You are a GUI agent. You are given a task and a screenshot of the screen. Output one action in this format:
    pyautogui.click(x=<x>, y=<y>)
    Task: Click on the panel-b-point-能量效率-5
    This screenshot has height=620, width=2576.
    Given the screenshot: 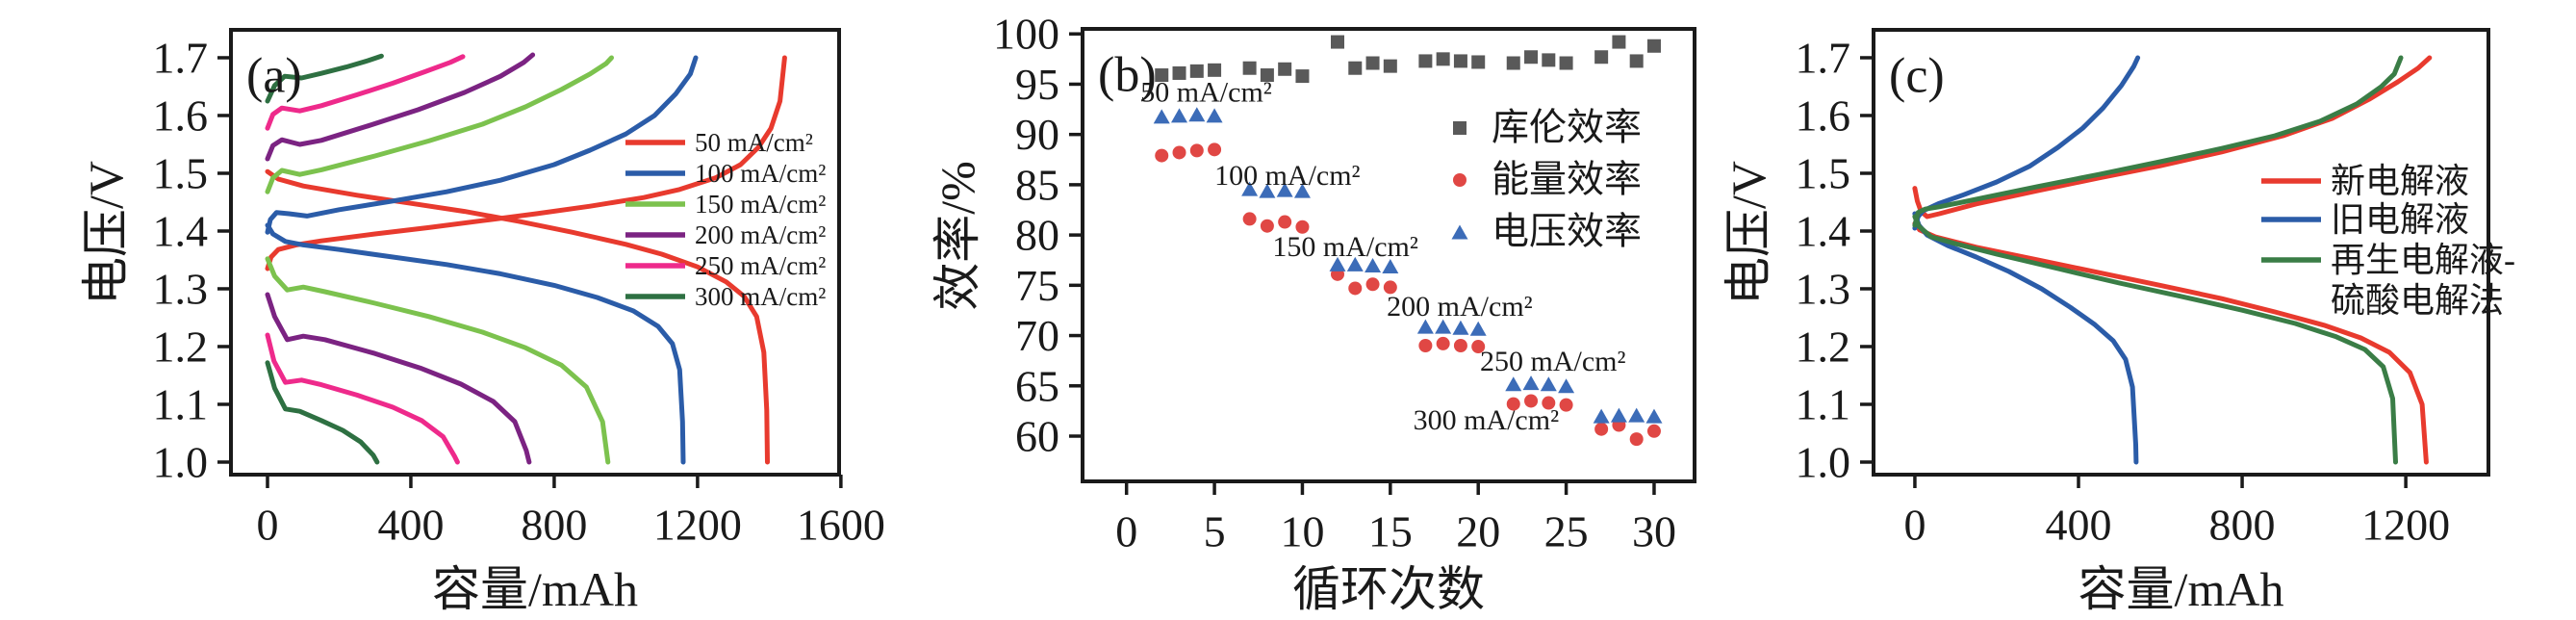 What is the action you would take?
    pyautogui.click(x=1215, y=150)
    